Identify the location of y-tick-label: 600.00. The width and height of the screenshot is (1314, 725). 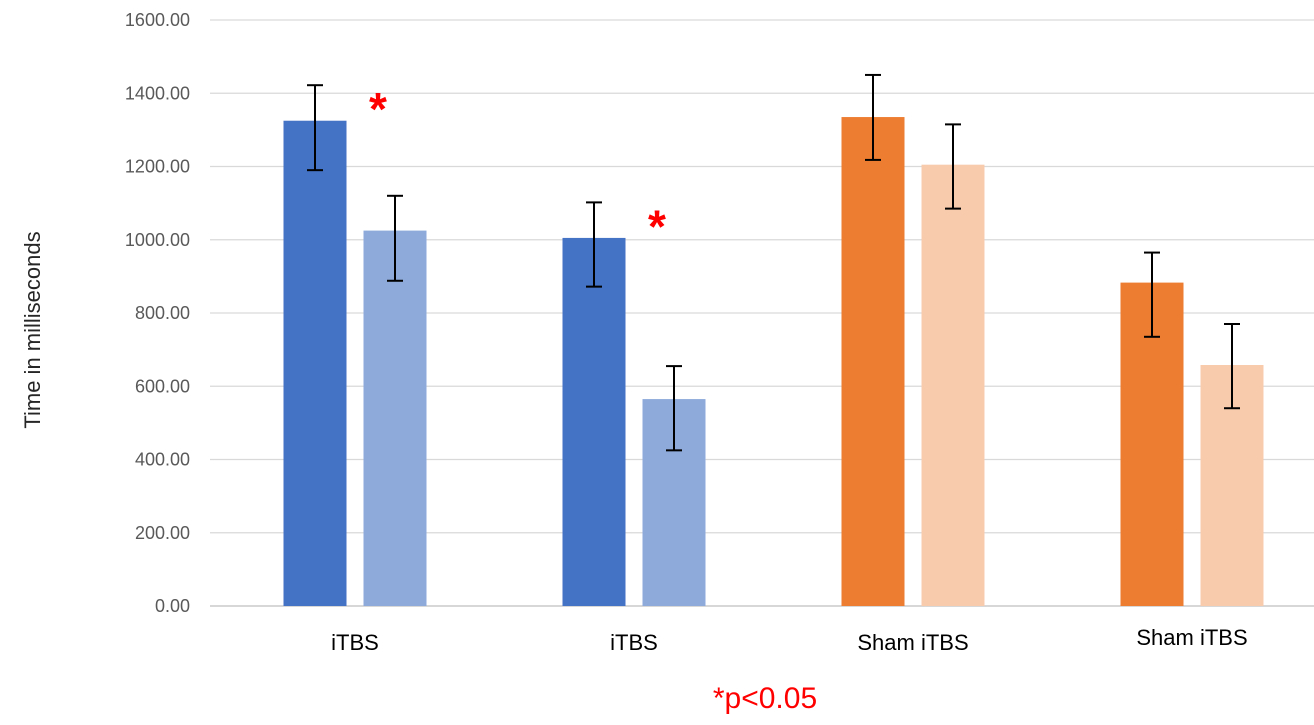
(162, 386).